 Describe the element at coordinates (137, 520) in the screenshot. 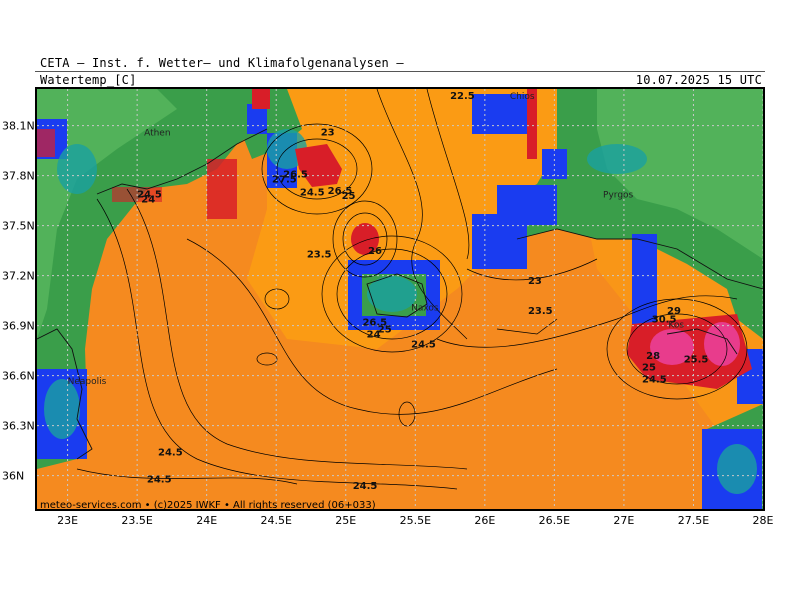

I see `x-tick-label: 23.5E` at that location.